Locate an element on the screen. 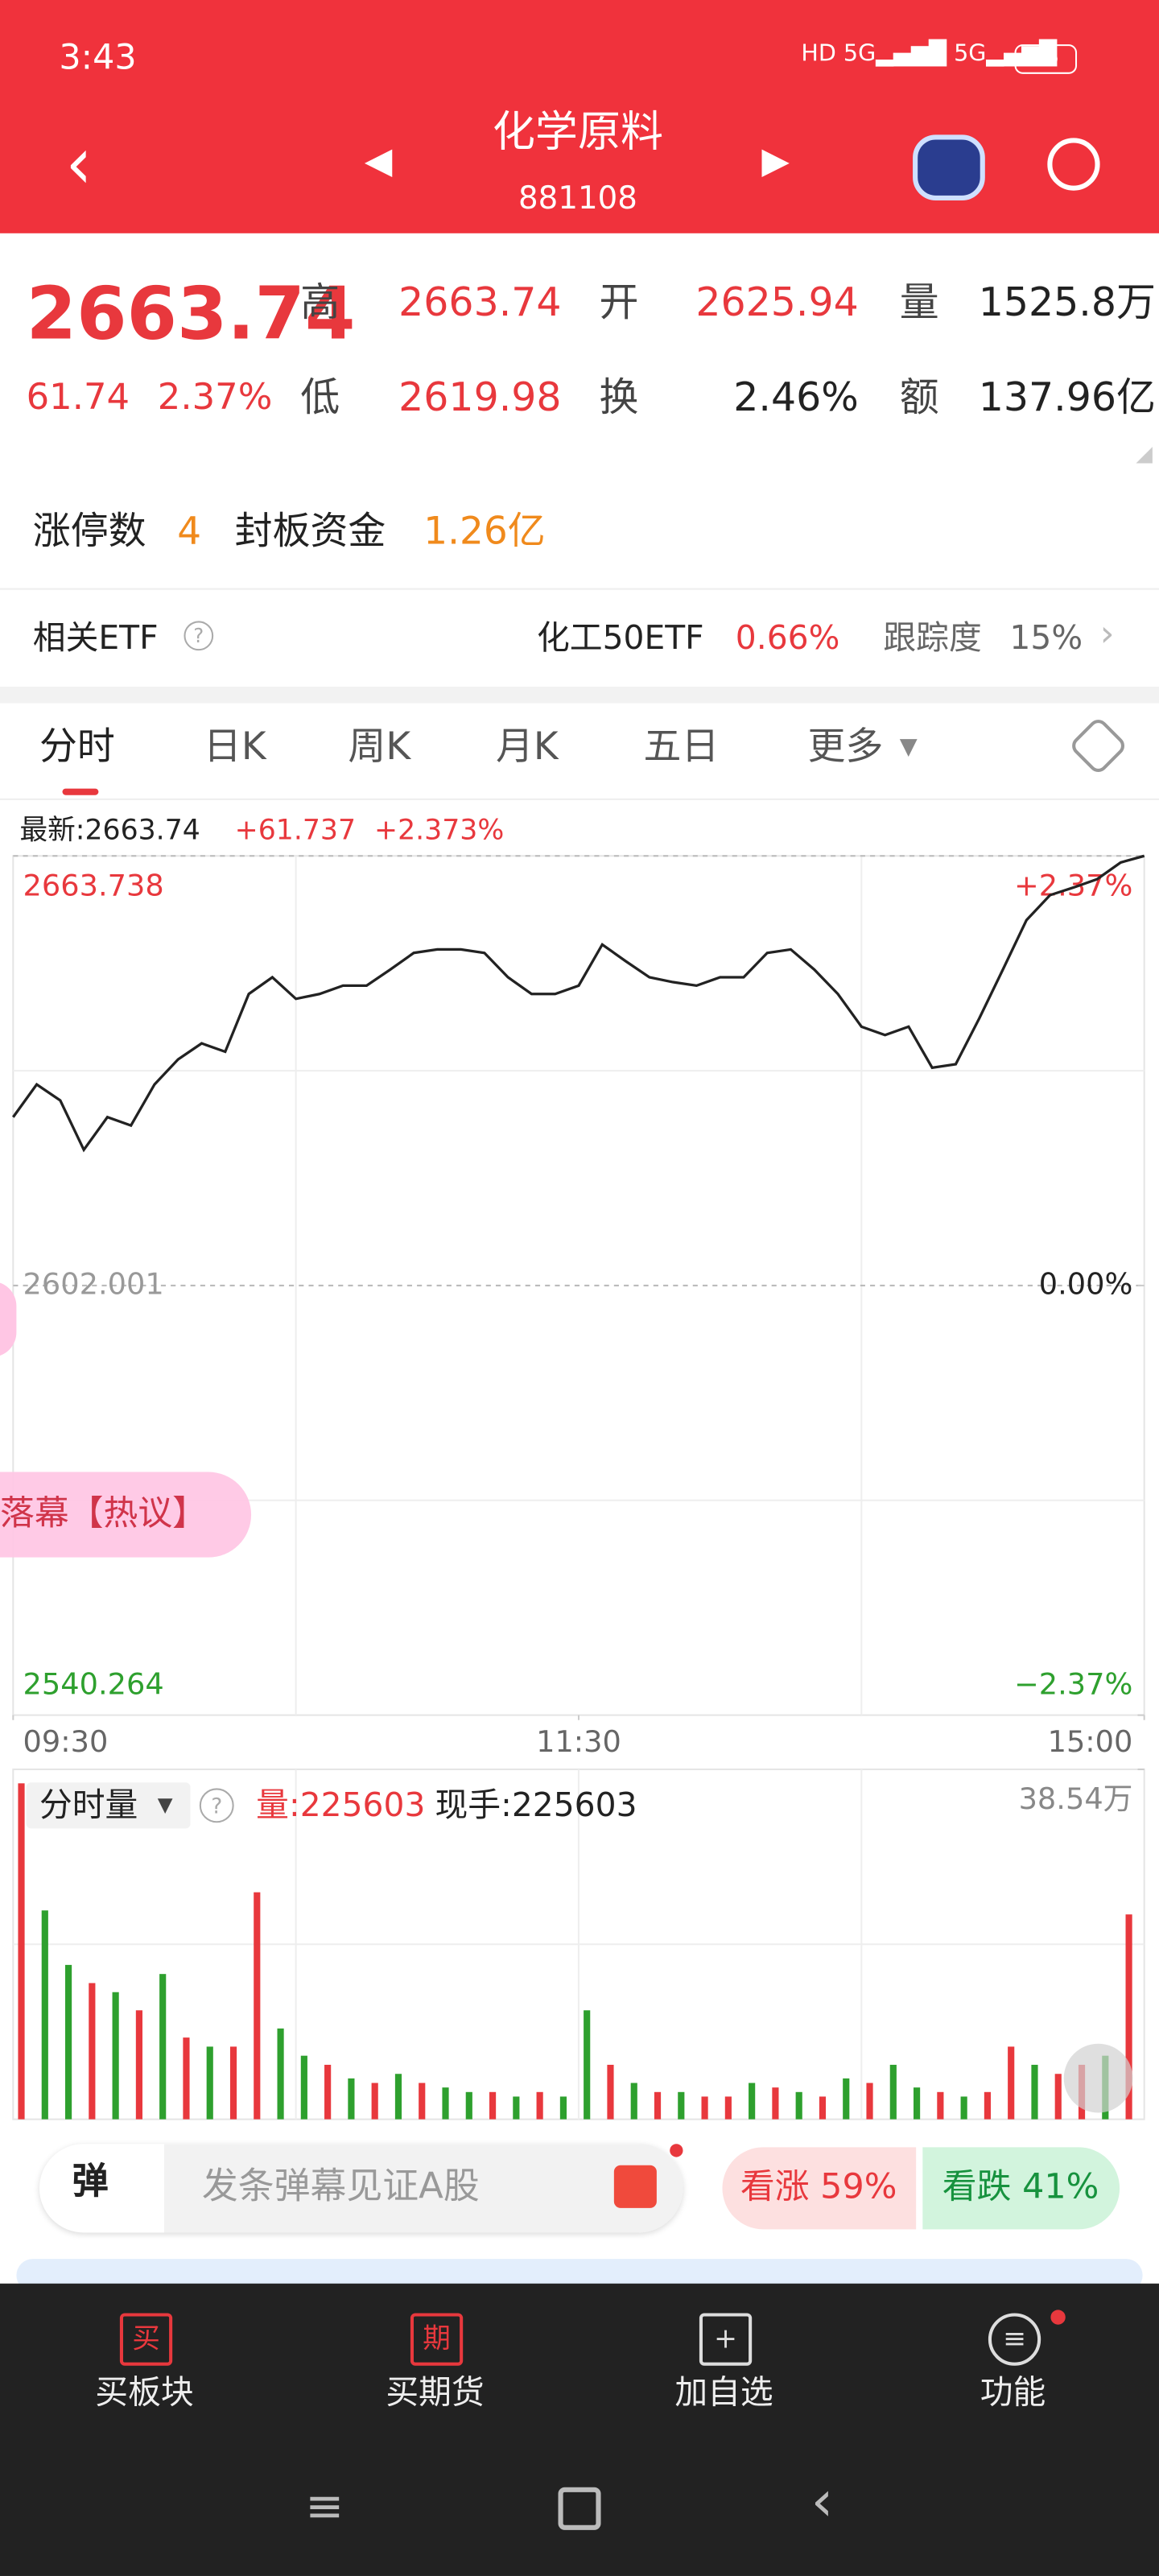  nav-label: 功能 is located at coordinates (1013, 2392).